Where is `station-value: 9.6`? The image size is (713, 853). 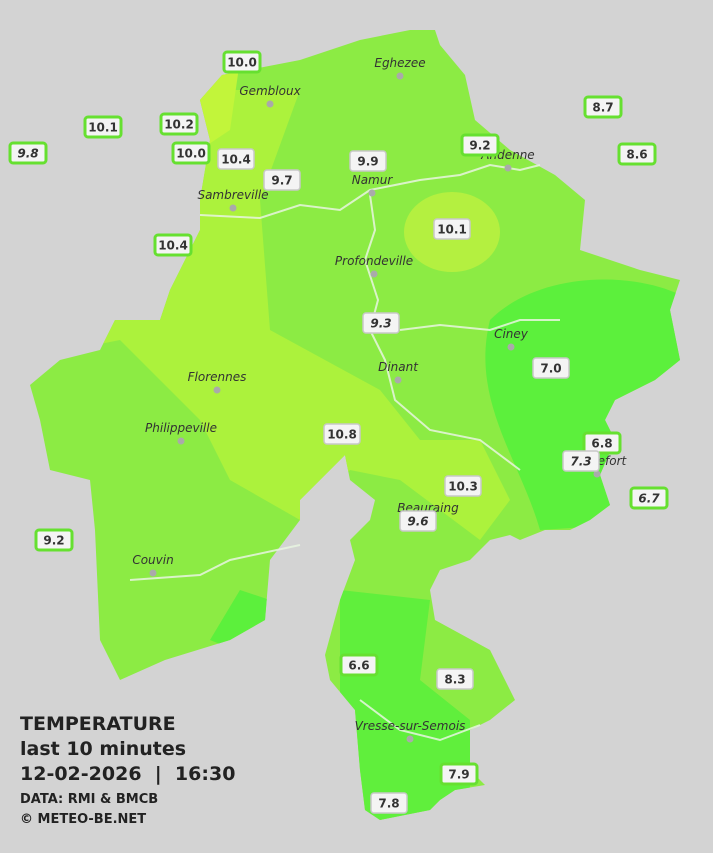 station-value: 9.6 is located at coordinates (417, 522).